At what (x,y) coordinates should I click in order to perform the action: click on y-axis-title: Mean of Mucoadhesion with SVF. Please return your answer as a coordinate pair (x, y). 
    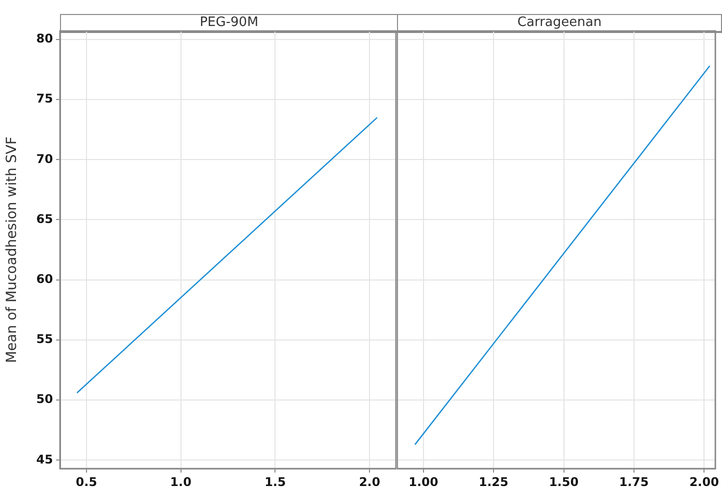
    Looking at the image, I should click on (12, 250).